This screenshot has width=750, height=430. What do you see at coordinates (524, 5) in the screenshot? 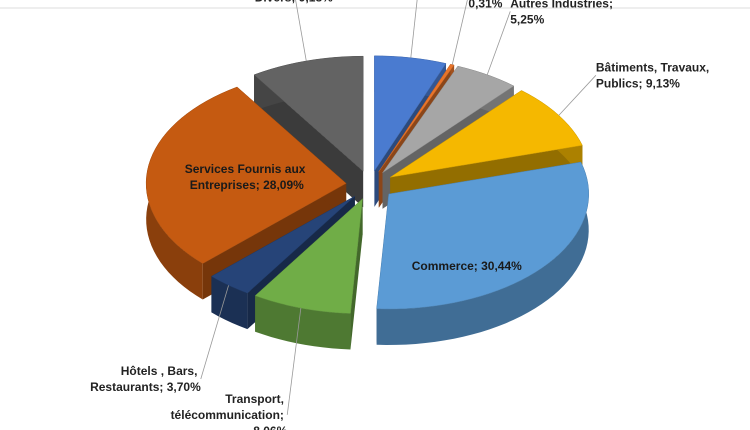
I see `data-label: Industries Textiles; 0,31%` at bounding box center [524, 5].